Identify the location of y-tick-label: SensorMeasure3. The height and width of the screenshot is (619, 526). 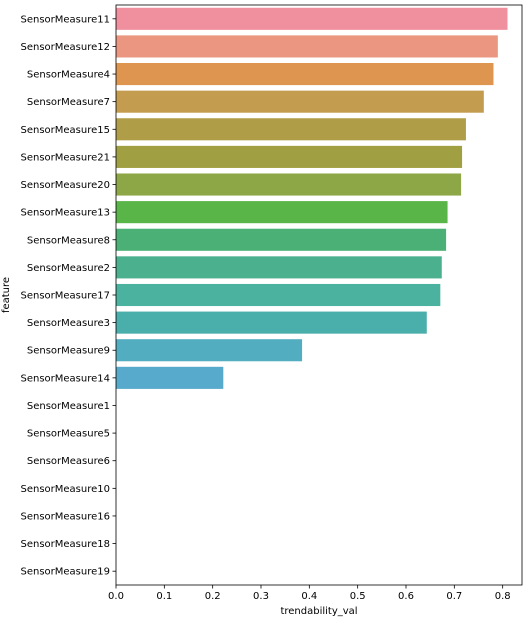
(68, 323).